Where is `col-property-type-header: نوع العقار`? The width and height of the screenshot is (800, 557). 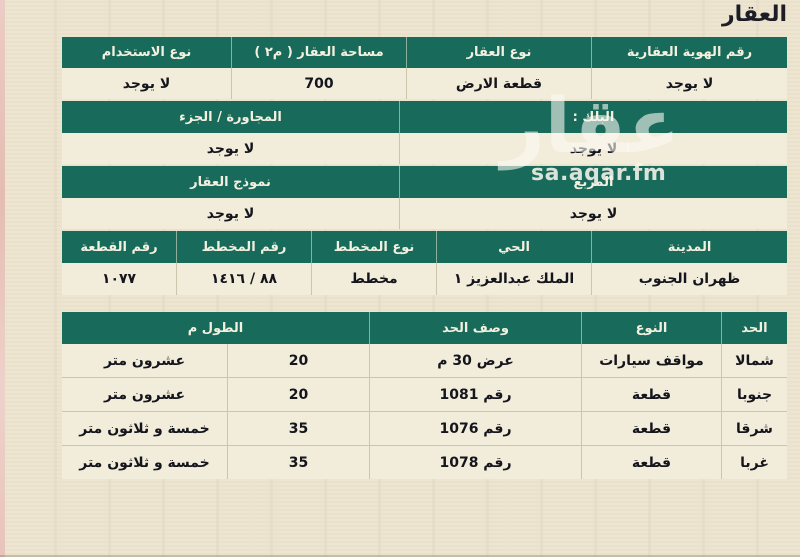
col-property-type-header: نوع العقار is located at coordinates (499, 52).